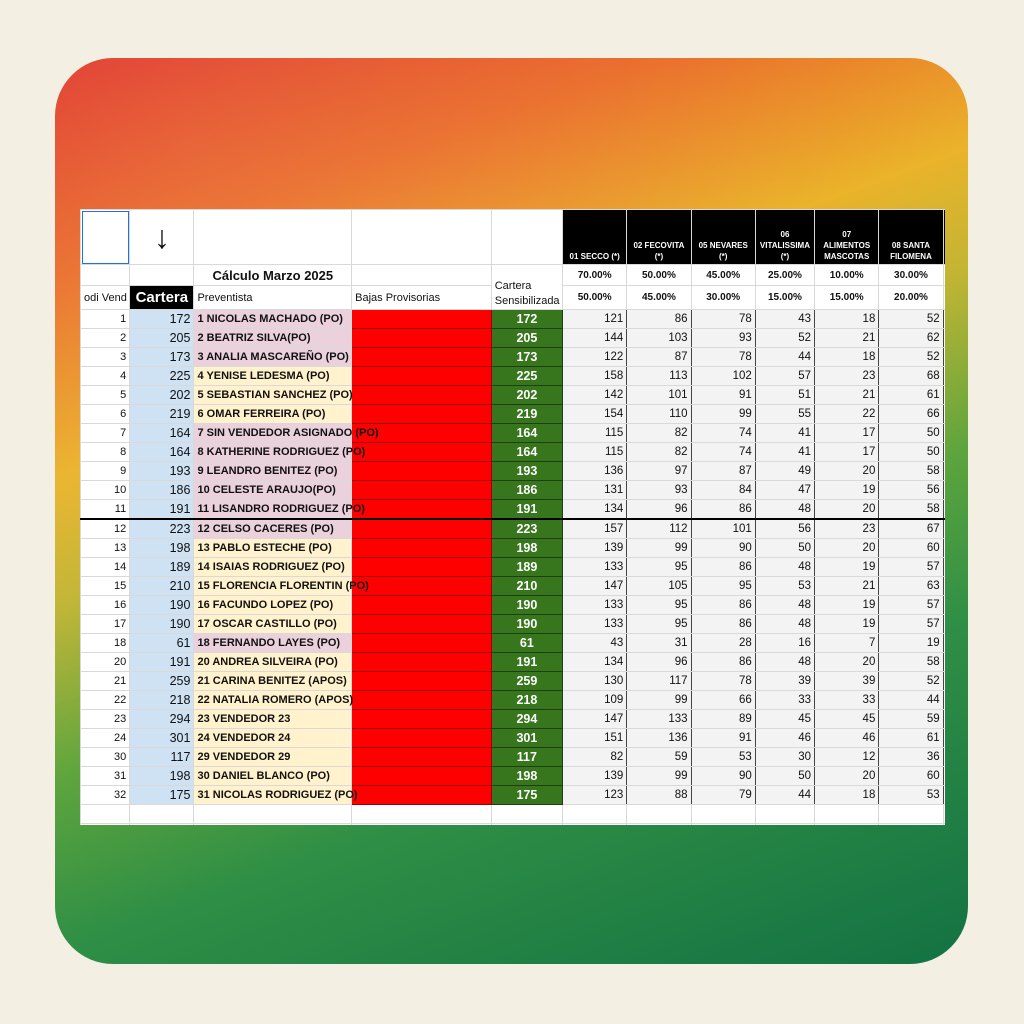  I want to click on pct-bottom: 45.00%, so click(659, 297).